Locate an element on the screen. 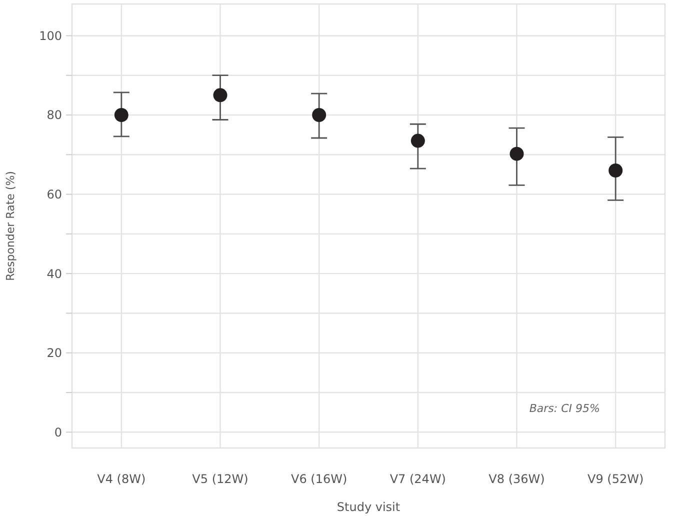  x-tick-label: V9 (52W) is located at coordinates (616, 479).